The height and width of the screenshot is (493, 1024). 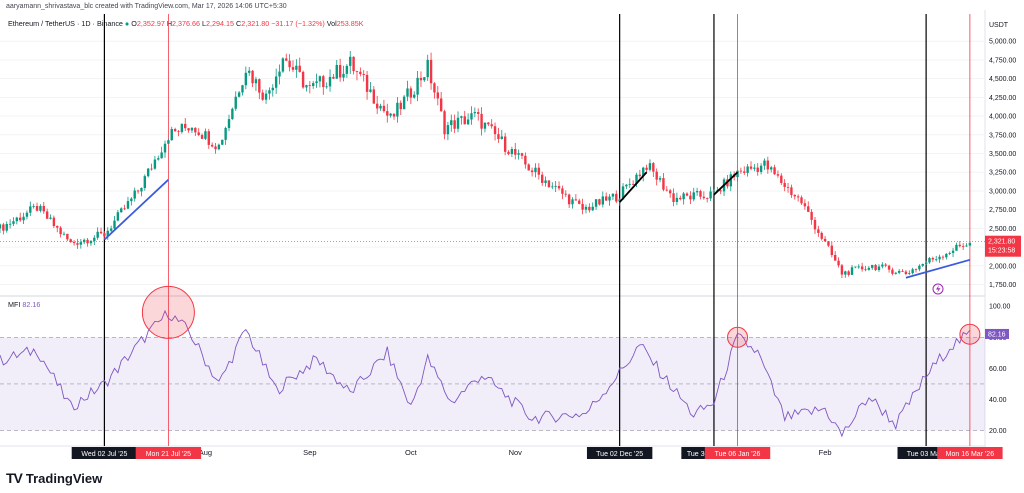 What do you see at coordinates (150, 23) in the screenshot?
I see `ohlc-o: 2,352.97` at bounding box center [150, 23].